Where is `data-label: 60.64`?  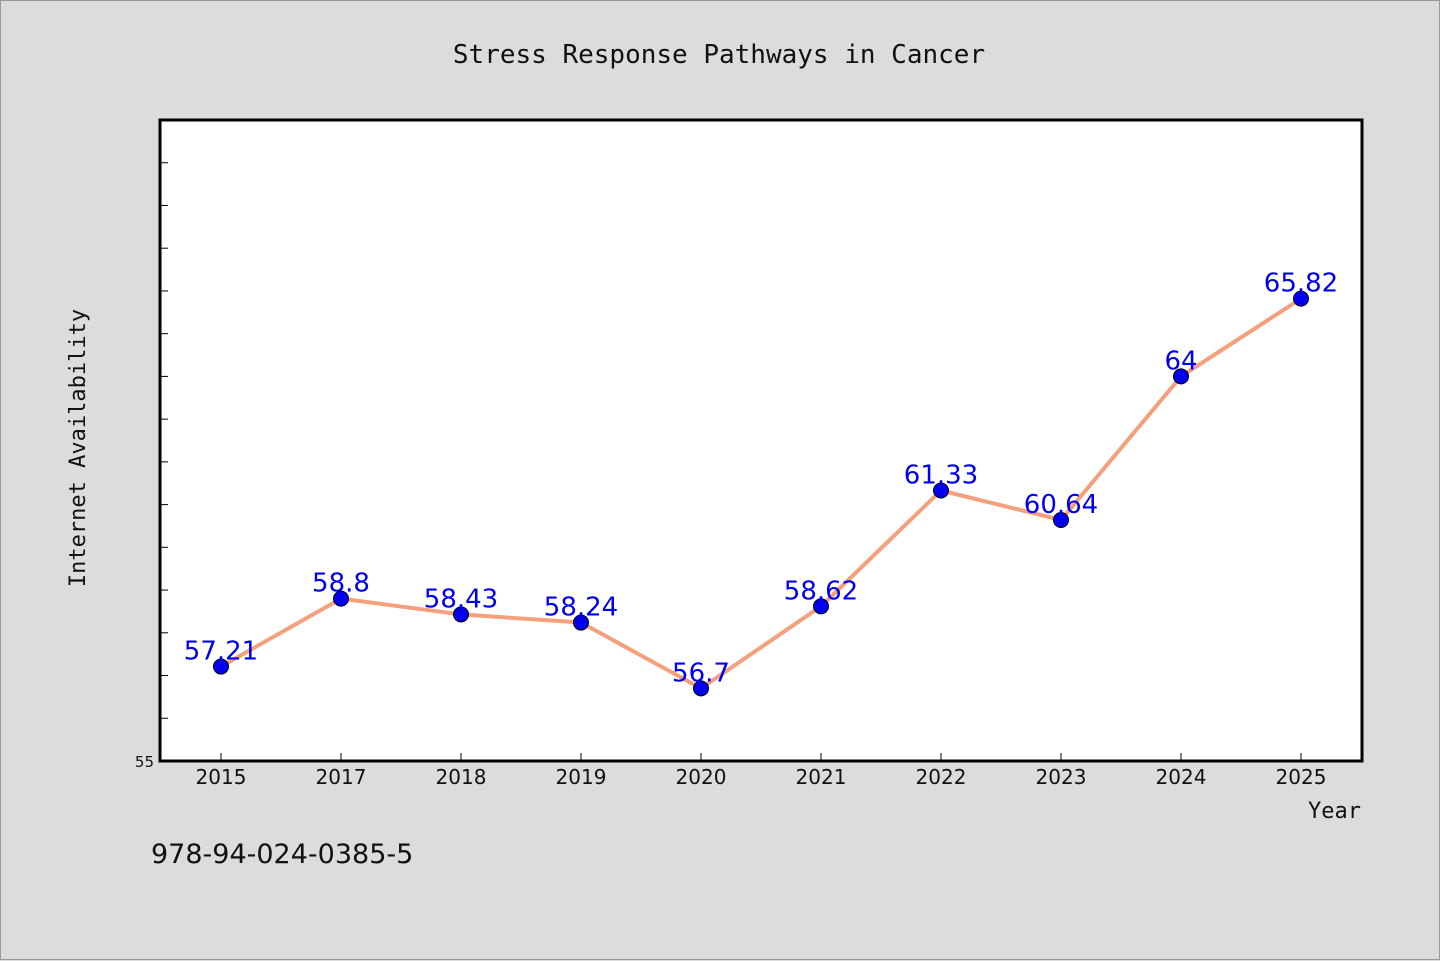 data-label: 60.64 is located at coordinates (1061, 505).